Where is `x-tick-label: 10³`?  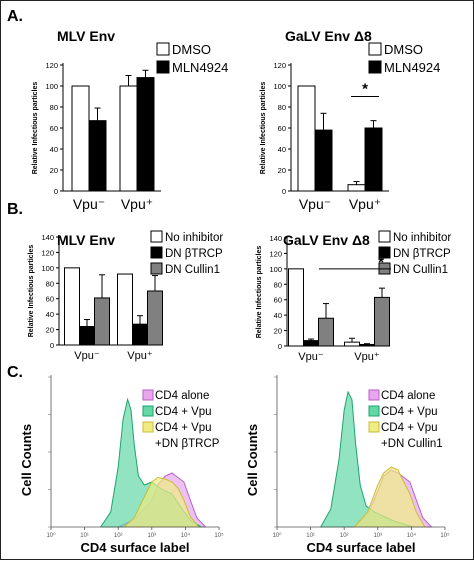 x-tick-label: 10³ is located at coordinates (377, 536).